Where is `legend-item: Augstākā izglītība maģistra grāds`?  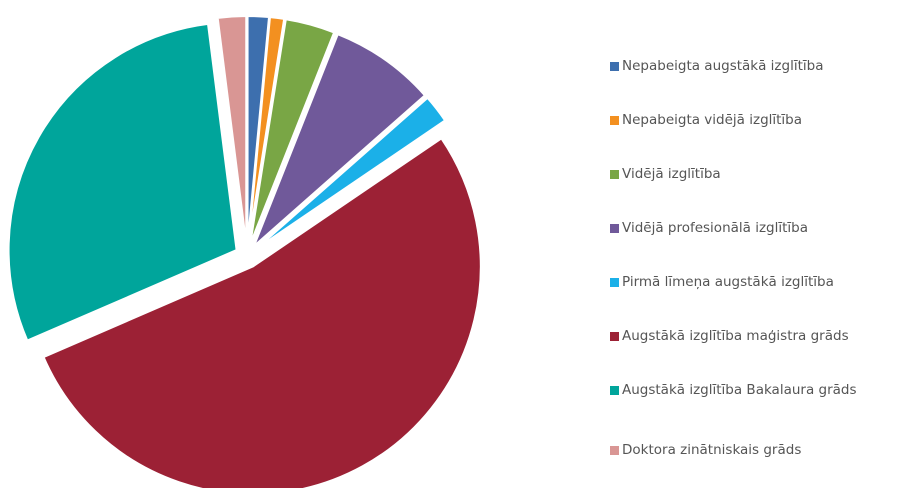
legend-item: Augstākā izglītība maģistra grāds is located at coordinates (752, 355).